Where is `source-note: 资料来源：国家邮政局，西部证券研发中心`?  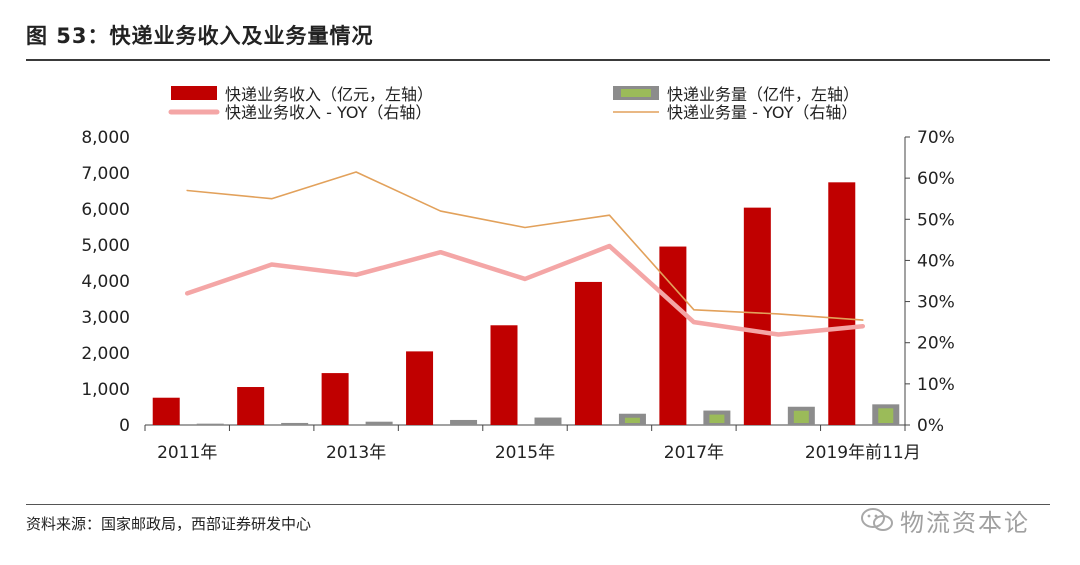 source-note: 资料来源：国家邮政局，西部证券研发中心 is located at coordinates (169, 524).